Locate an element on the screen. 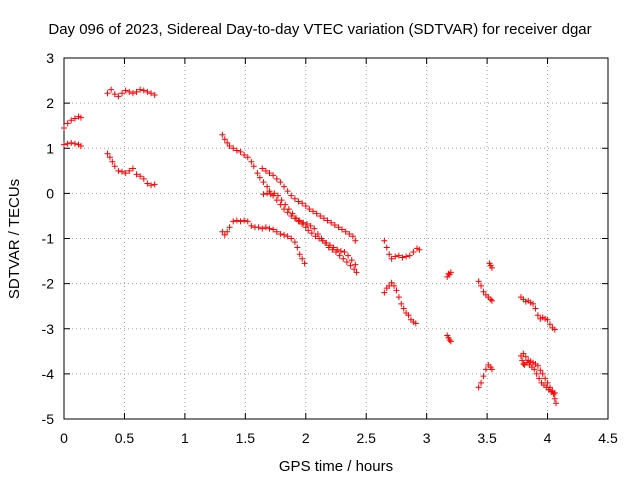 This screenshot has height=480, width=640. y-tick-label: -3 is located at coordinates (48, 329).